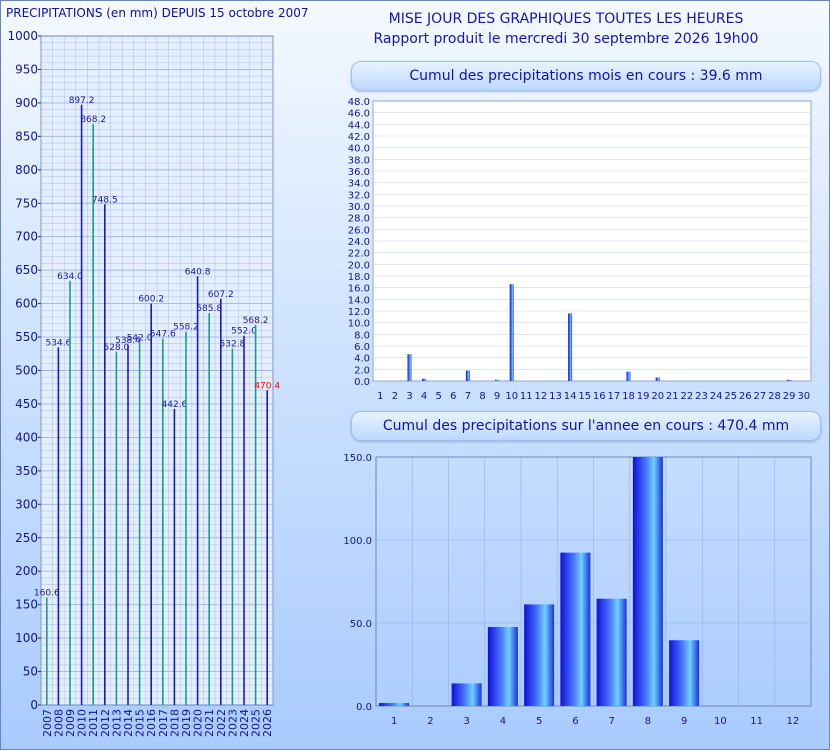  I want to click on month-x-label: 2, so click(430, 721).